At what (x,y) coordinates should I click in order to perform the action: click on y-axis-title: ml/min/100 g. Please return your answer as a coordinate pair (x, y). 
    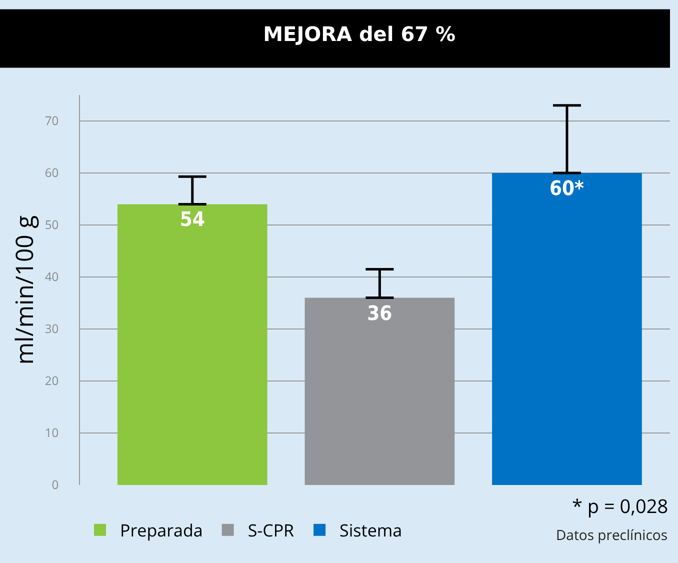
    Looking at the image, I should click on (24, 290).